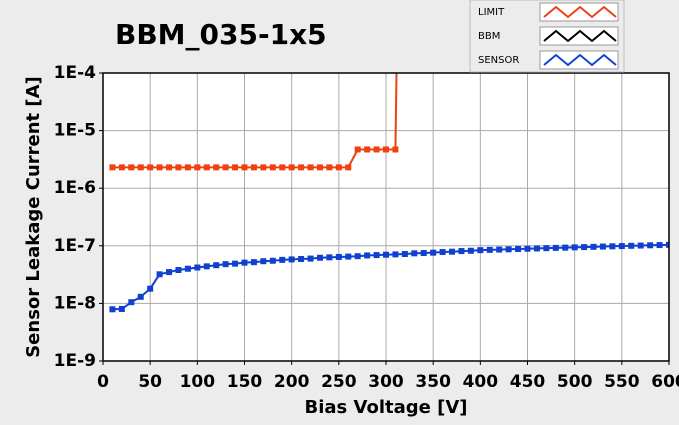 The width and height of the screenshot is (679, 425). What do you see at coordinates (75, 73) in the screenshot?
I see `y-tick-label: 1E-4` at bounding box center [75, 73].